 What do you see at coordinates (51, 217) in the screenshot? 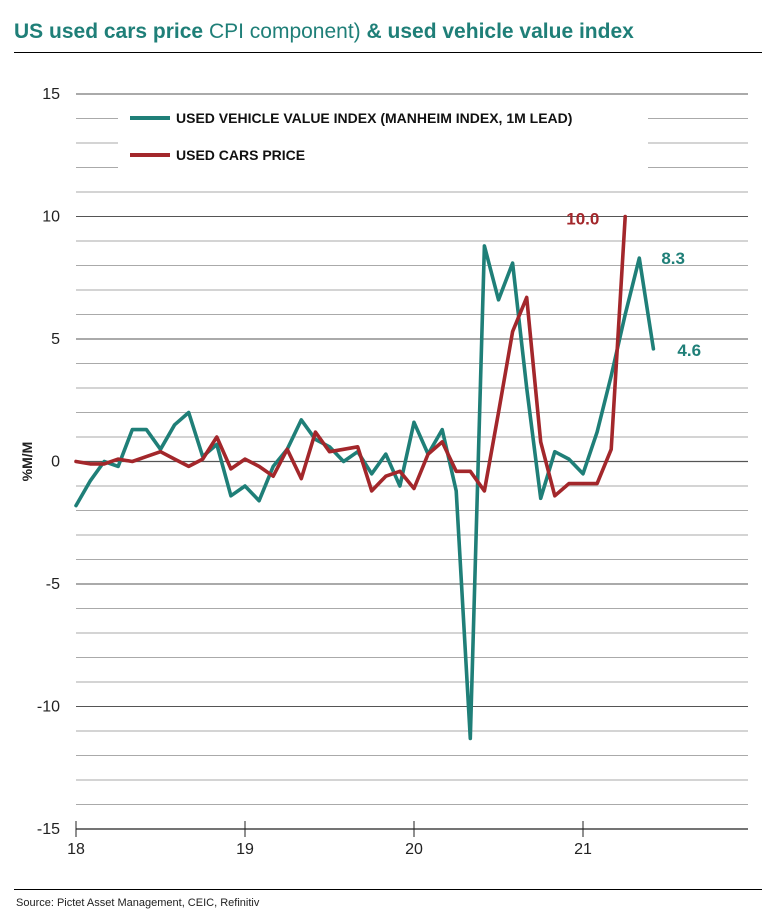
I see `y-tick-label: 10` at bounding box center [51, 217].